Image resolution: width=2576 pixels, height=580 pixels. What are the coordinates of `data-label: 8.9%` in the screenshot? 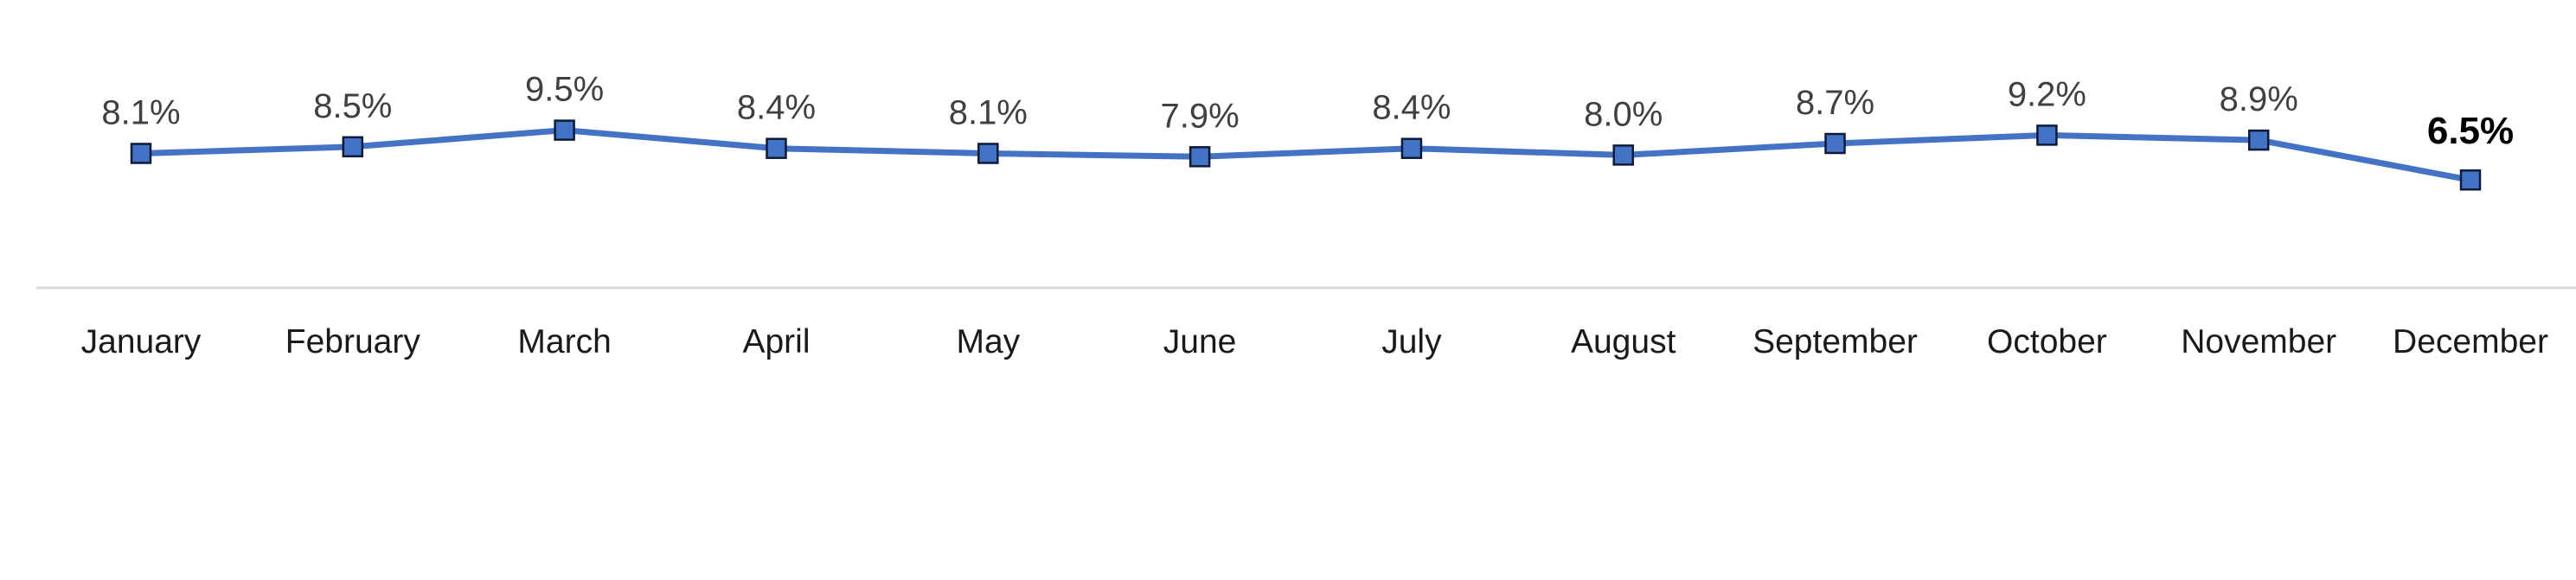 It's located at (2259, 99).